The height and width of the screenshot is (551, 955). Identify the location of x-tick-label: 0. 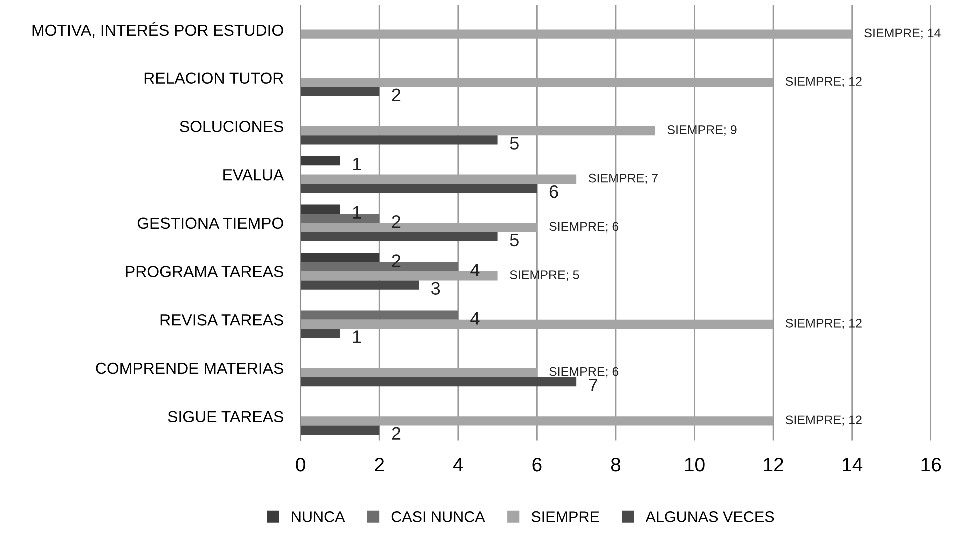
(301, 465).